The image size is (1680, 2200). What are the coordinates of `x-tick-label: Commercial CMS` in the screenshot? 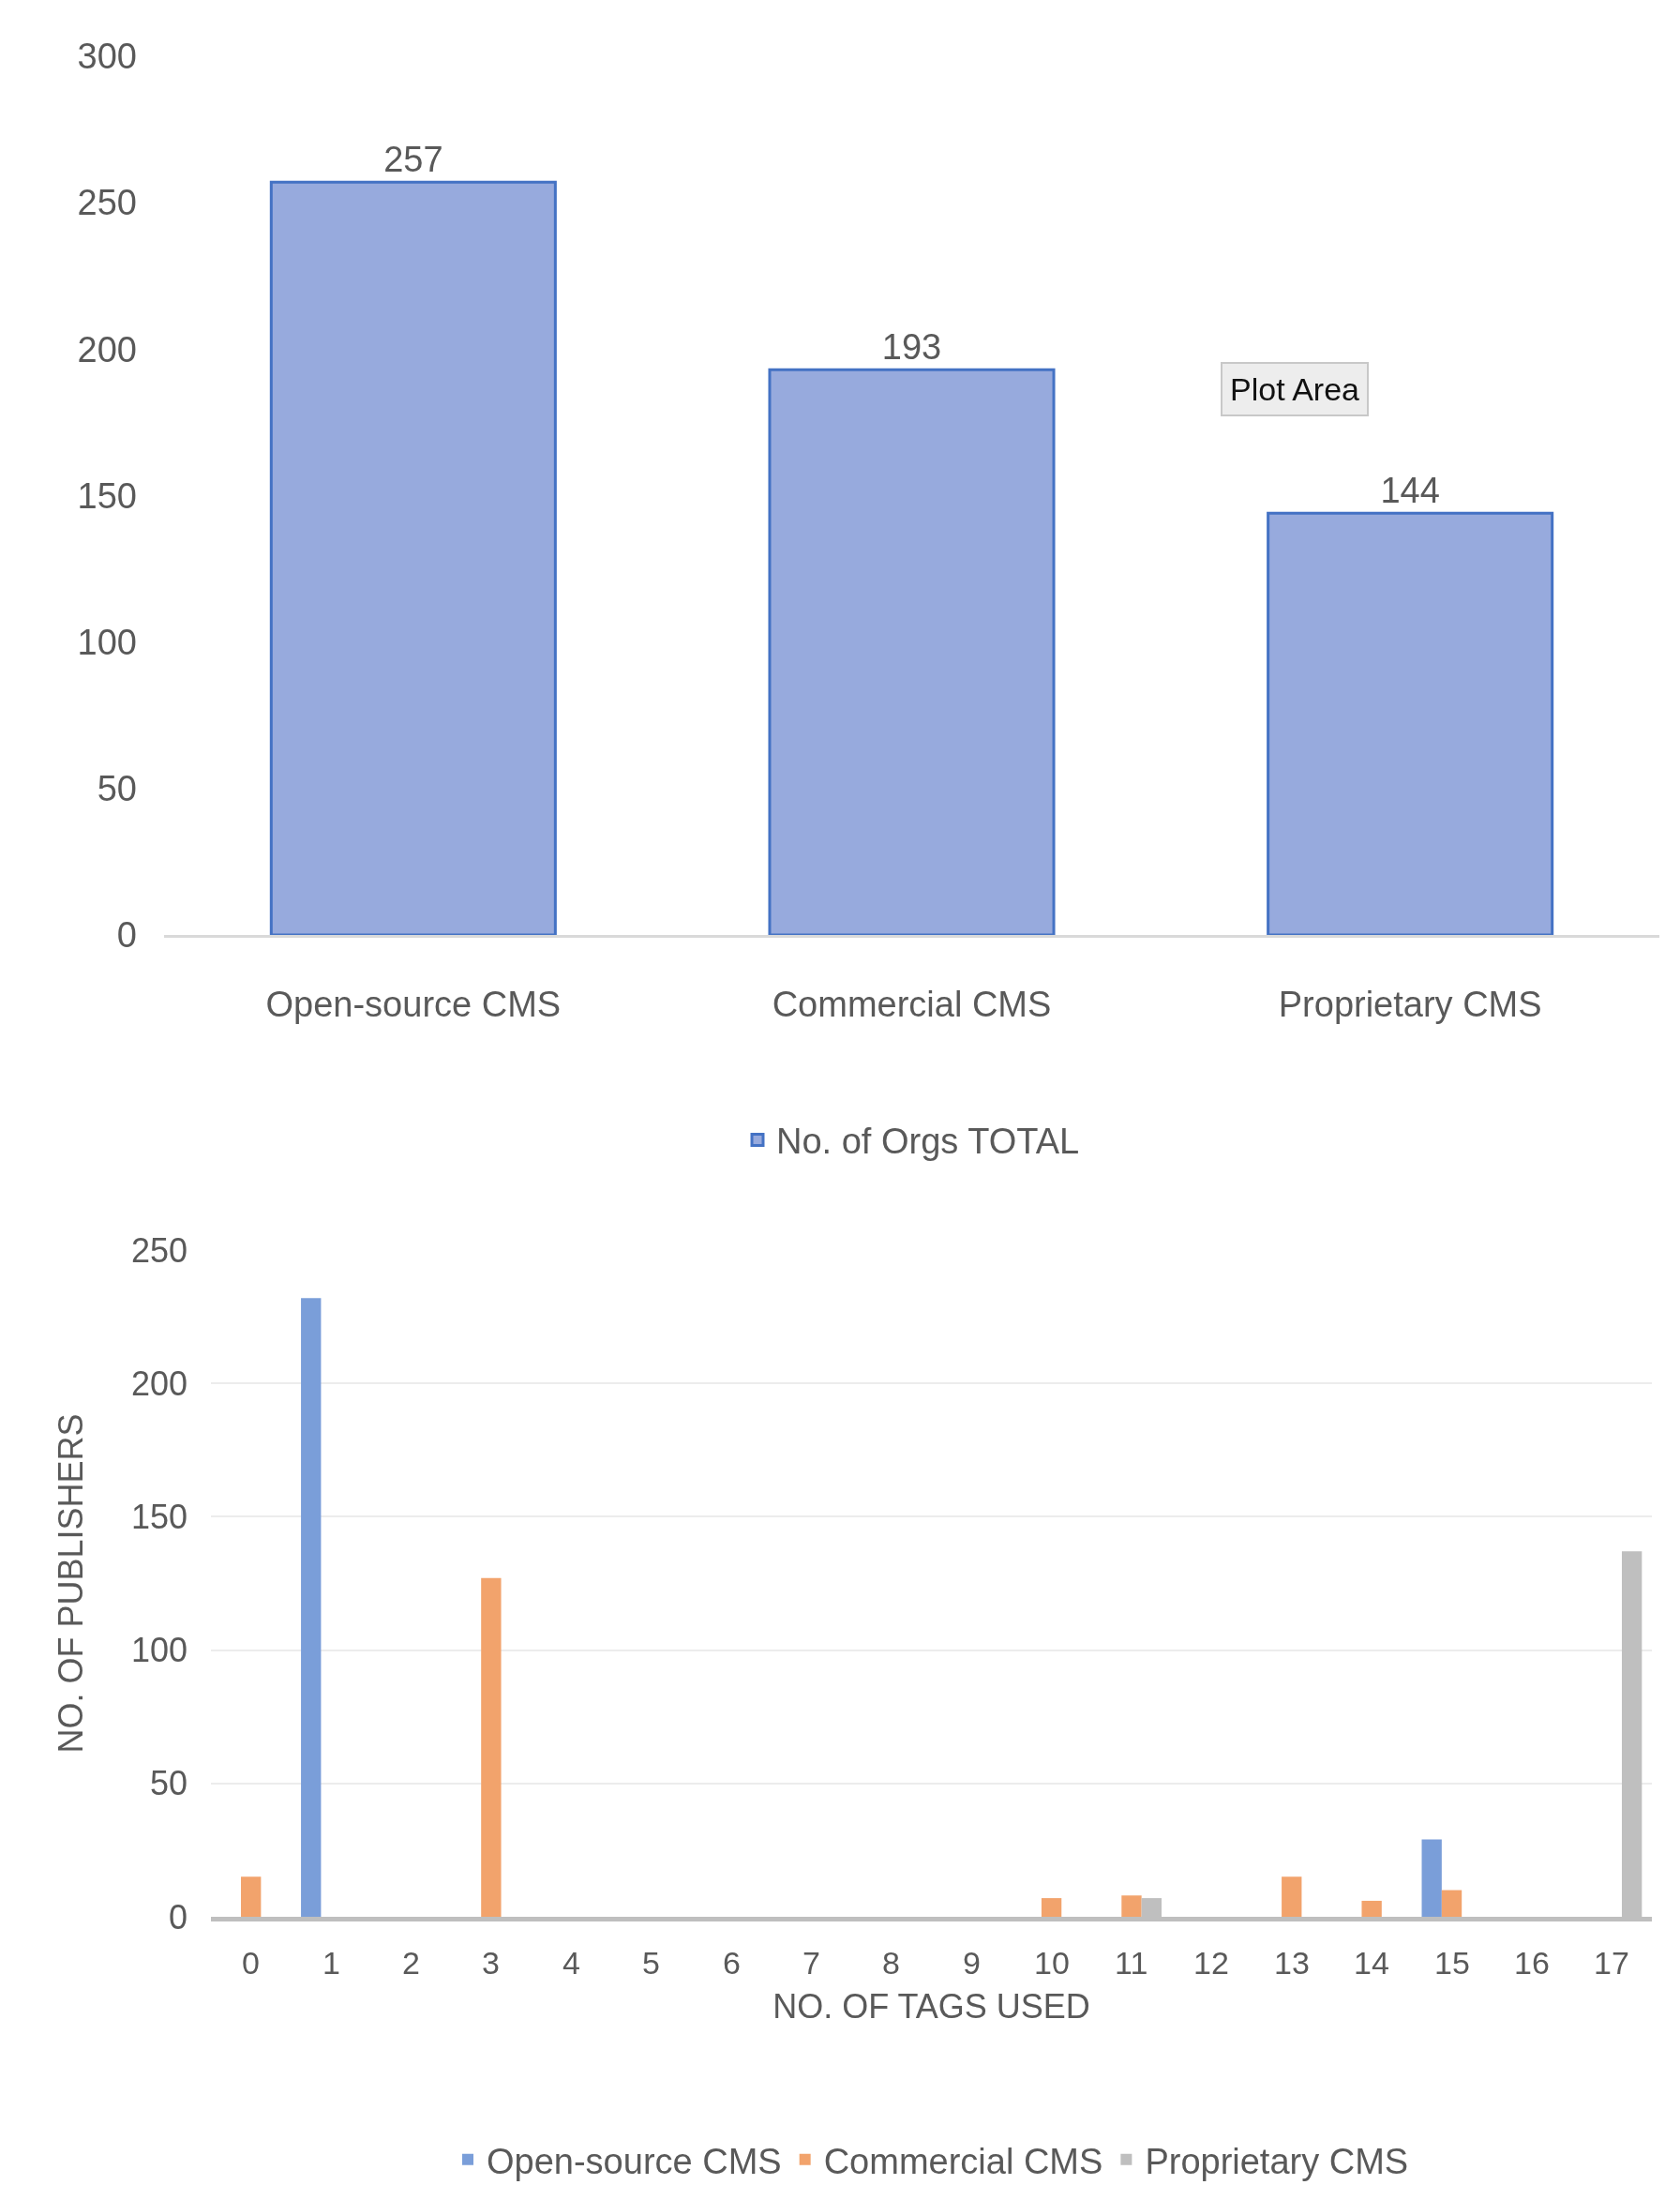 It's located at (912, 1004).